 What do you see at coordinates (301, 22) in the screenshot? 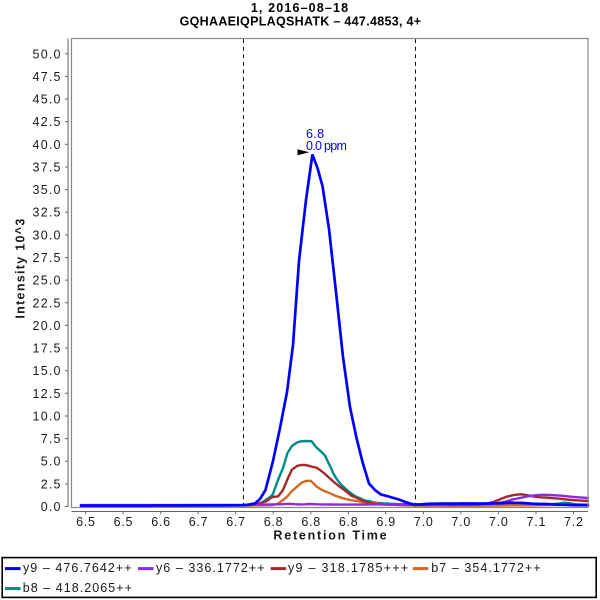
I see `svg-text:GQHAAEIQPLAQSHATK – 447.4853,: GQHAAEIQPLAQSHATK – 447.4853, 4+` at bounding box center [301, 22].